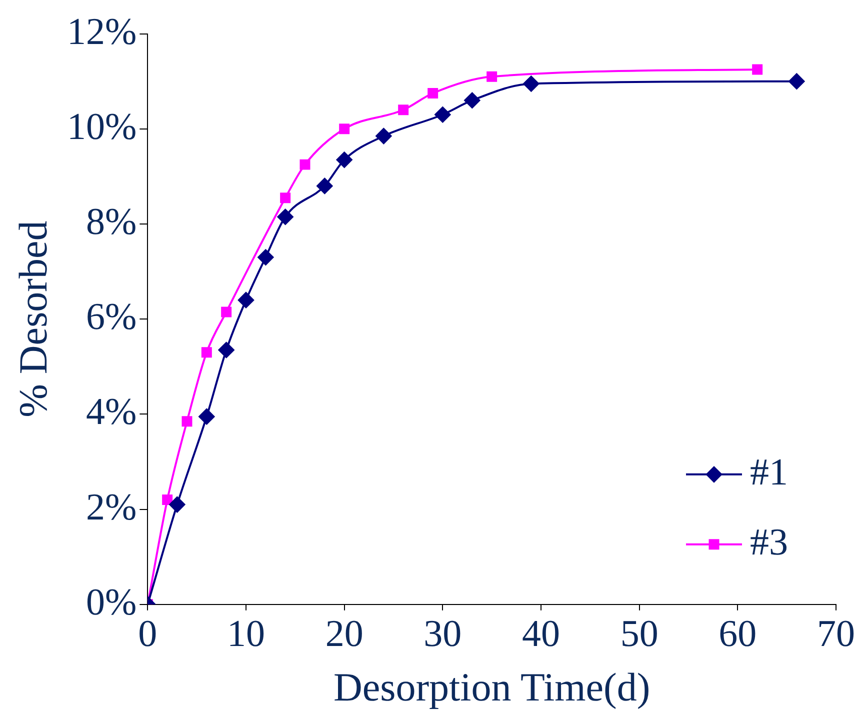  Describe the element at coordinates (344, 634) in the screenshot. I see `x-tick-label: 20` at that location.